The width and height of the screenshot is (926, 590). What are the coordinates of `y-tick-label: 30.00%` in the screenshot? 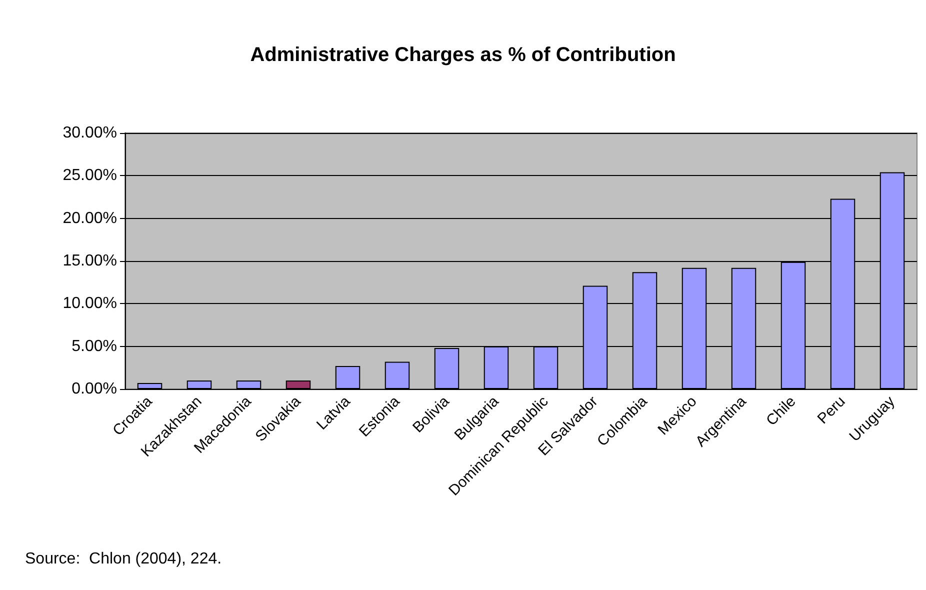 It's located at (89, 133).